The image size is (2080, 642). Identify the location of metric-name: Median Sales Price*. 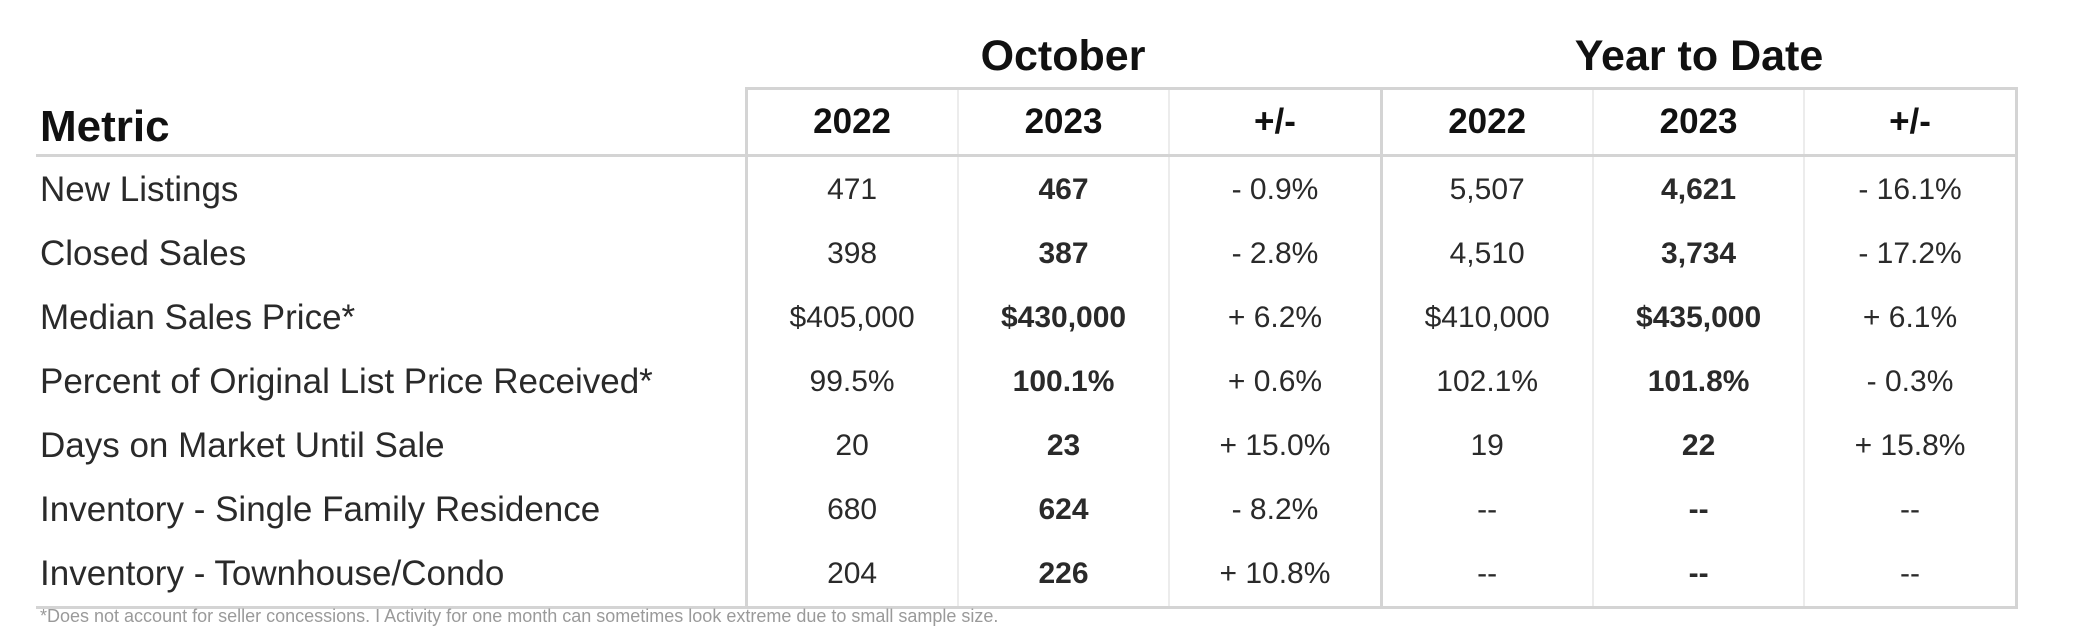
(198, 317).